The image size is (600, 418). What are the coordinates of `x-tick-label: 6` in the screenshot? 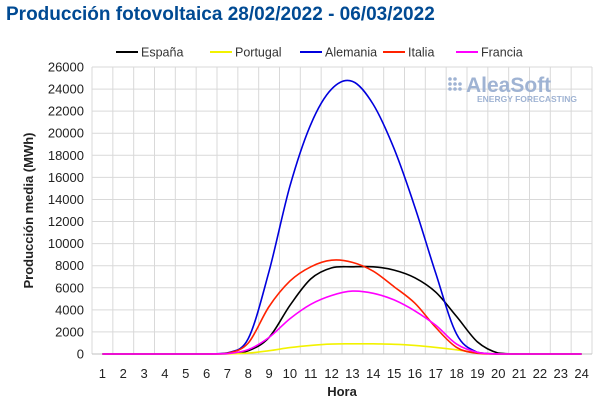 It's located at (206, 373).